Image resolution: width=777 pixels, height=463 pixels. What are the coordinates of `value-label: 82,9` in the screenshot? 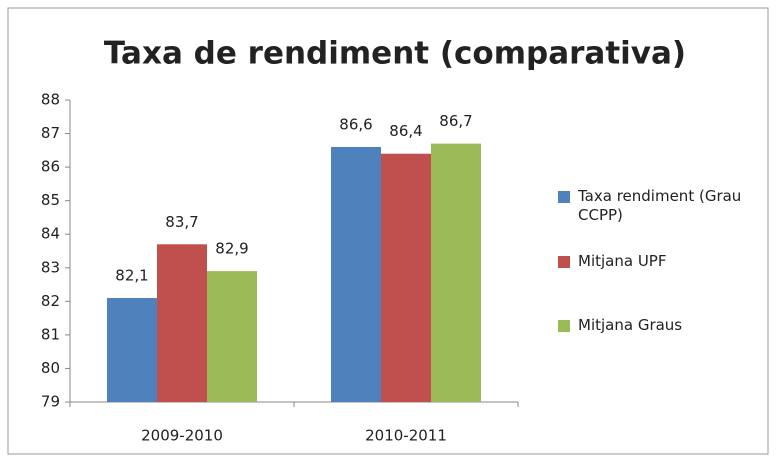 It's located at (231, 249).